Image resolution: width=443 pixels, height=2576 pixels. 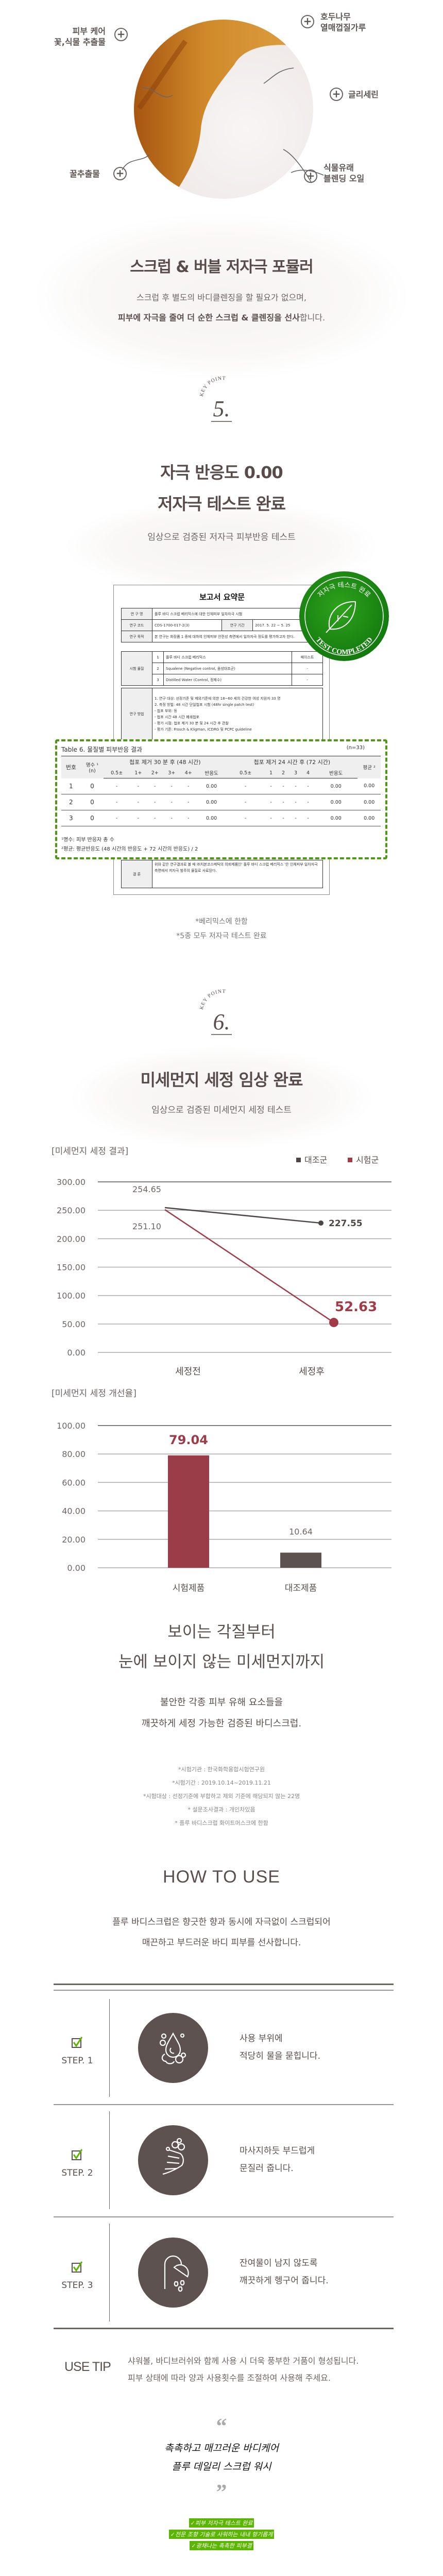 I want to click on formula-line2-rest: 합니다., so click(x=312, y=318).